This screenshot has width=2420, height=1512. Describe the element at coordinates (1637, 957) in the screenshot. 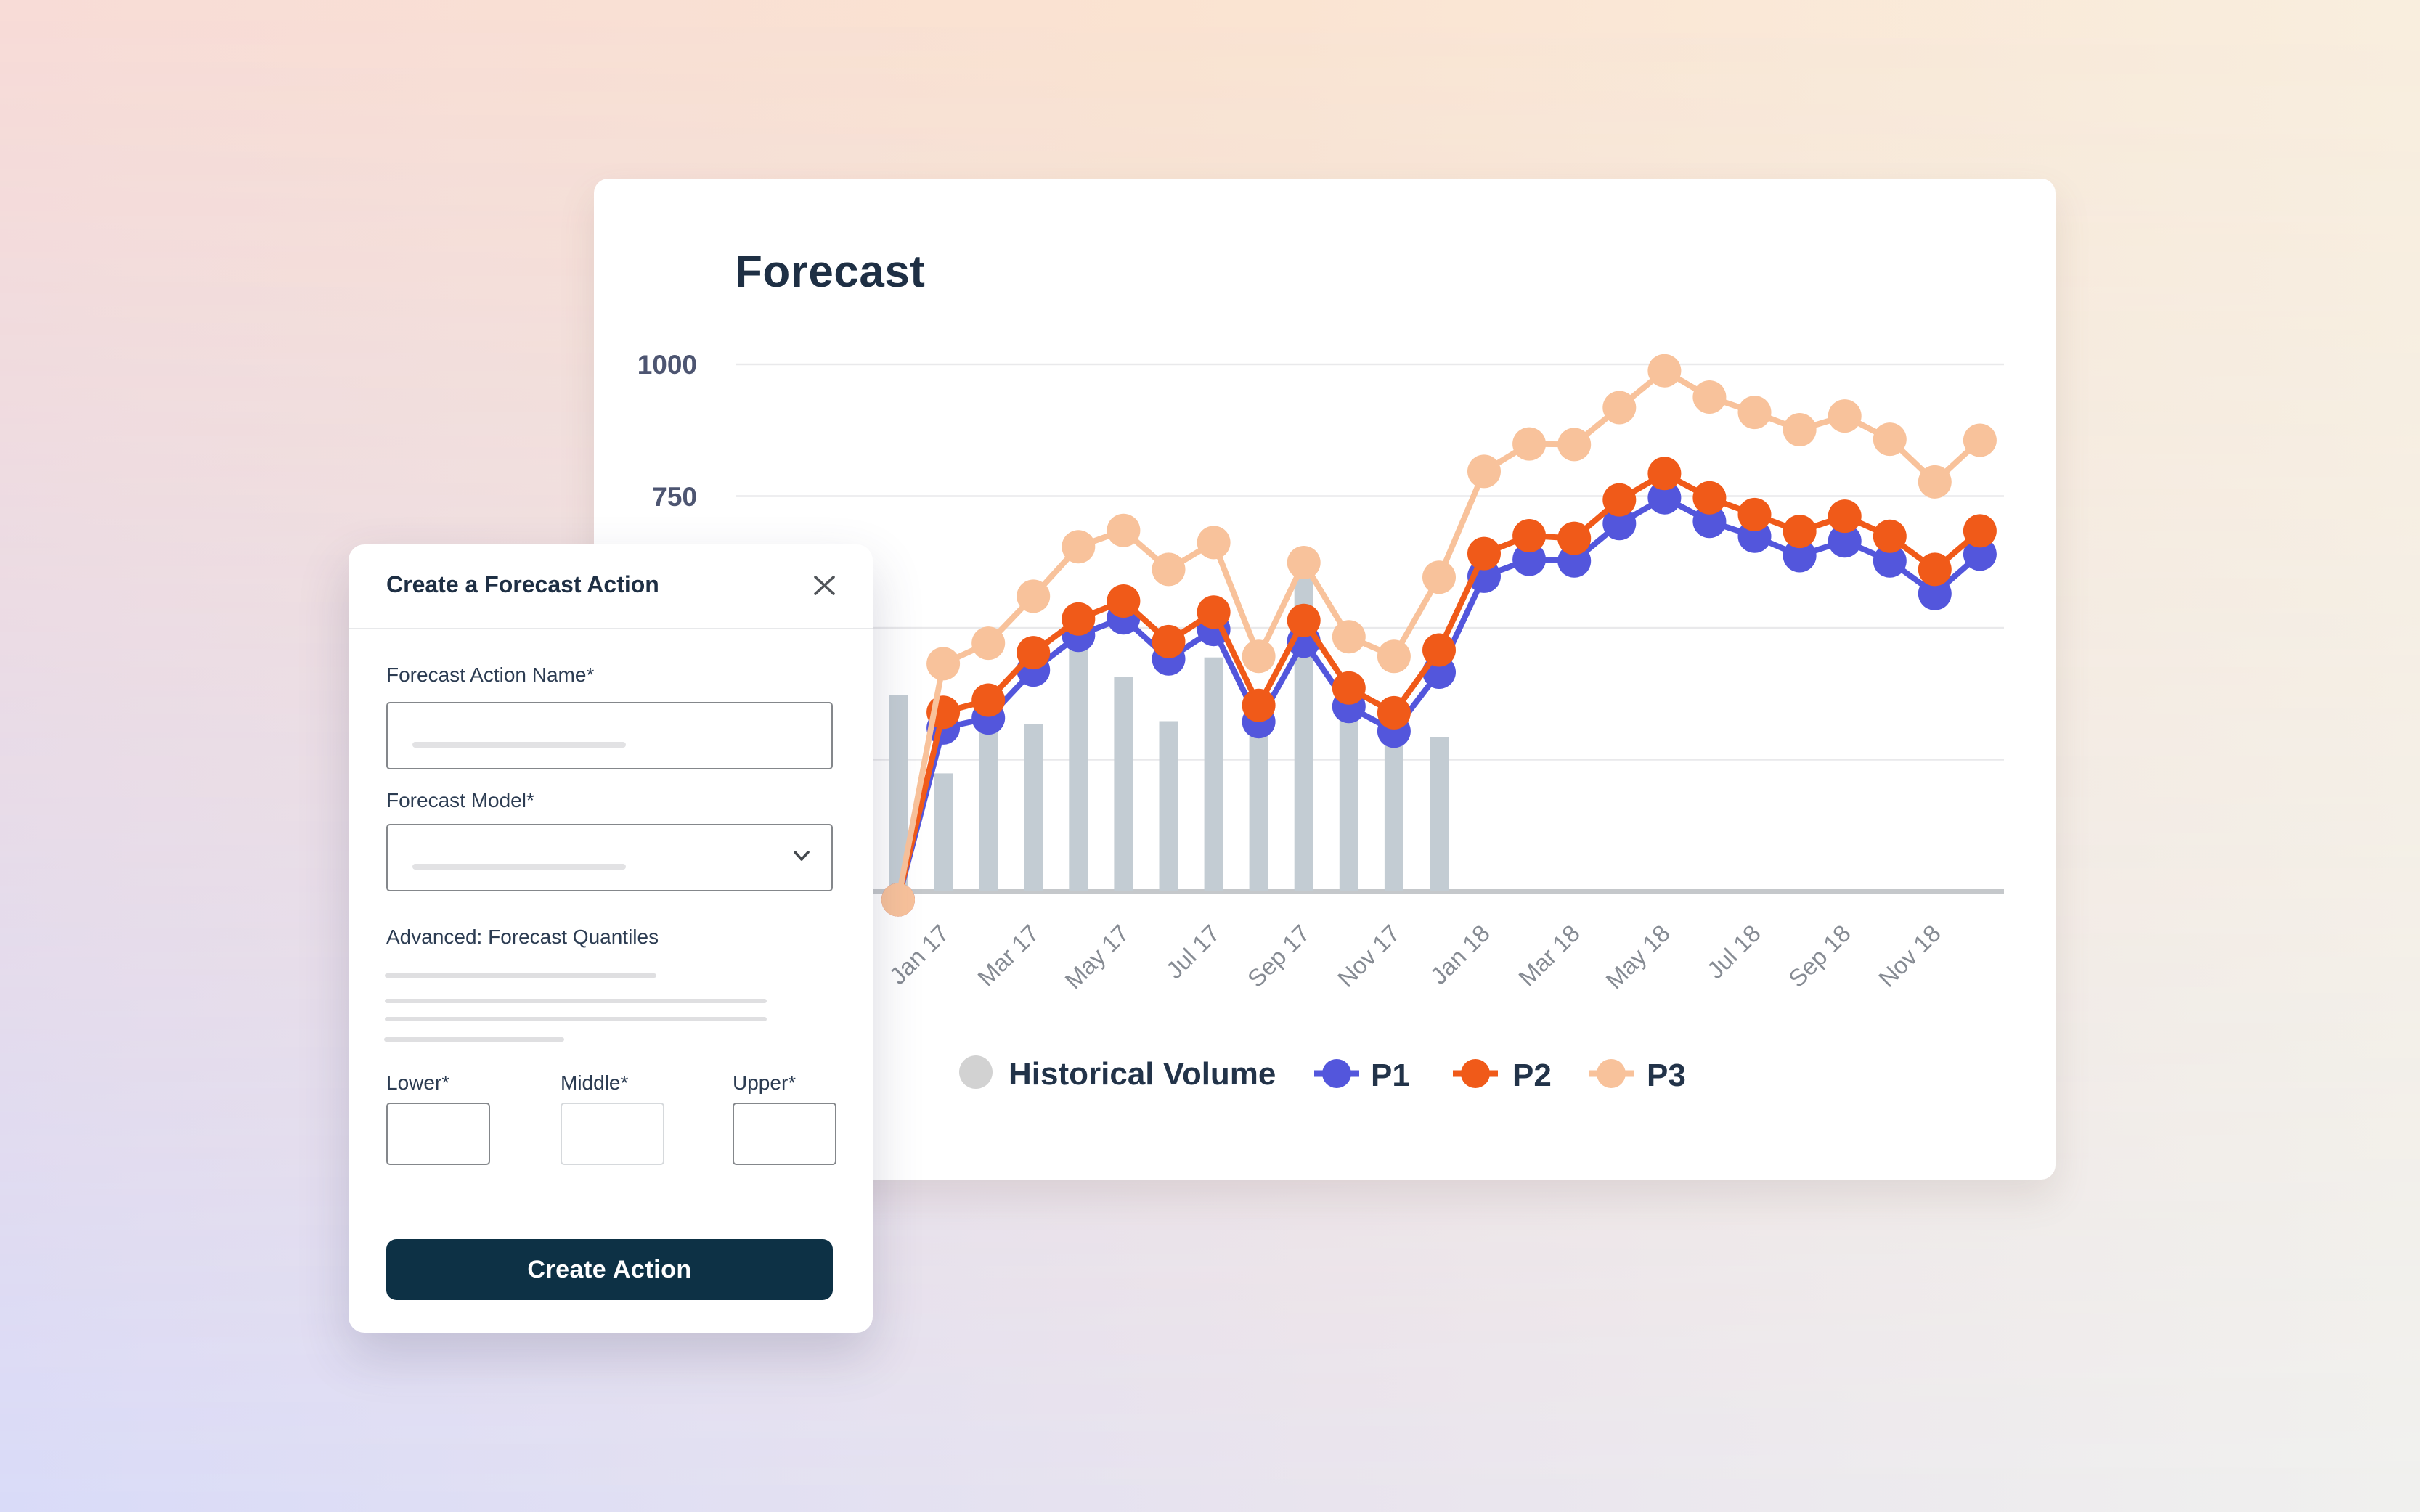

I see `svg-text: May 18` at that location.